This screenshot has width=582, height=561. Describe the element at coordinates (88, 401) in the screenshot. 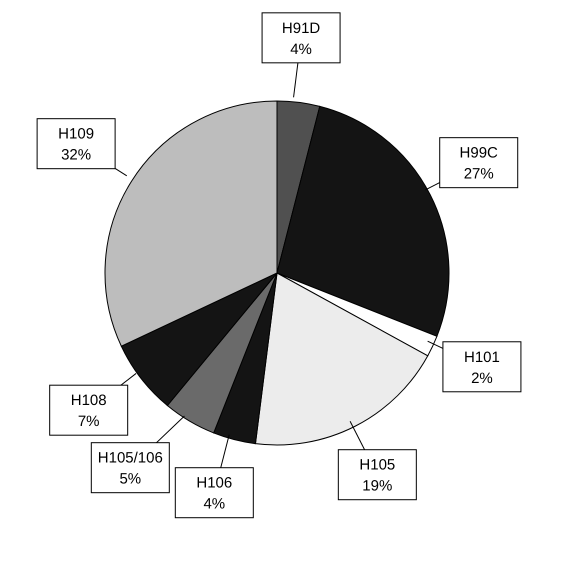

I see `slice-label: H108` at that location.